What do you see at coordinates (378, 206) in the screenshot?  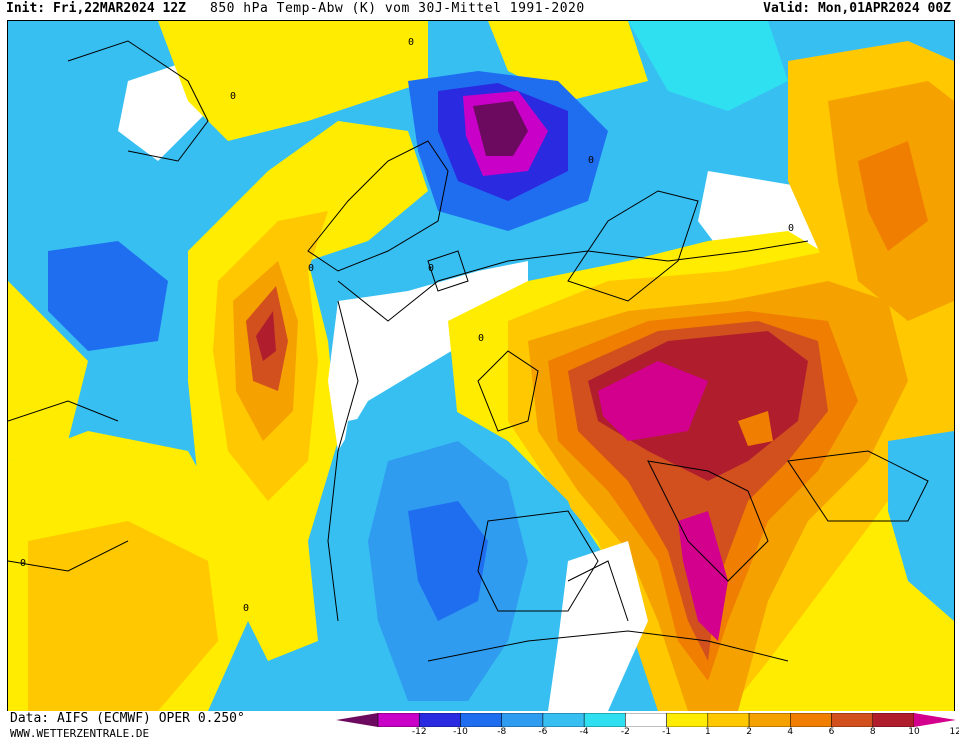 I see `greenland-coast` at bounding box center [378, 206].